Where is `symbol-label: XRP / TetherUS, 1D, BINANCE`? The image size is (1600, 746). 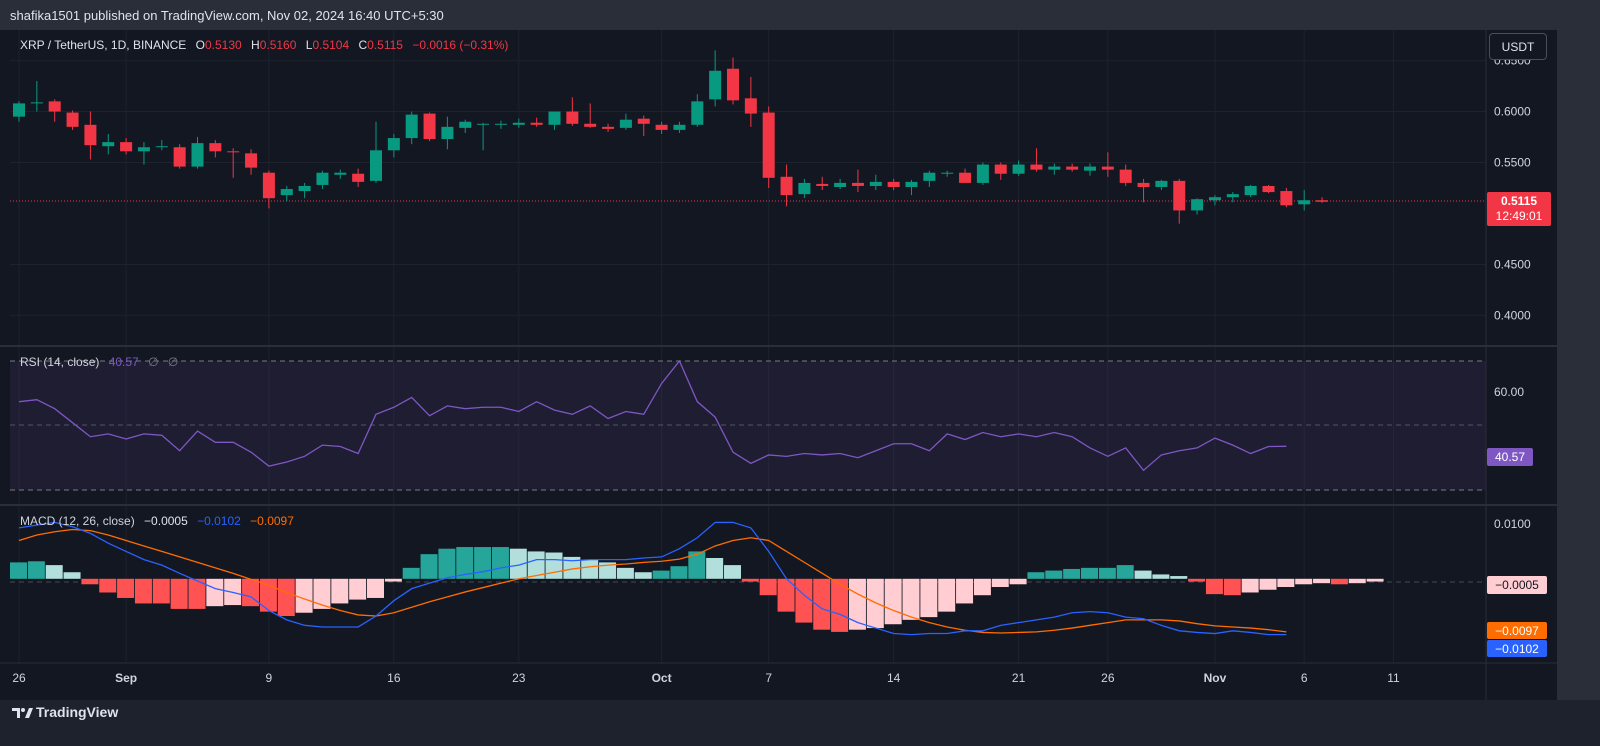 symbol-label: XRP / TetherUS, 1D, BINANCE is located at coordinates (103, 45).